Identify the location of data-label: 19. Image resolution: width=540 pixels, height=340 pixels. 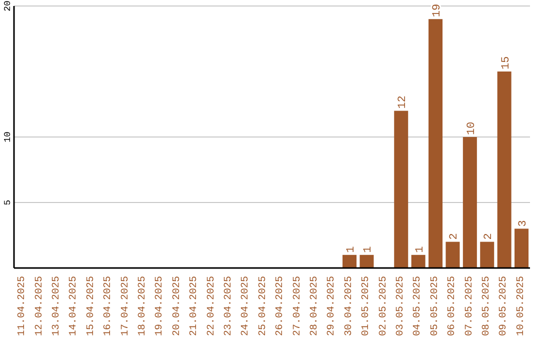
(438, 11).